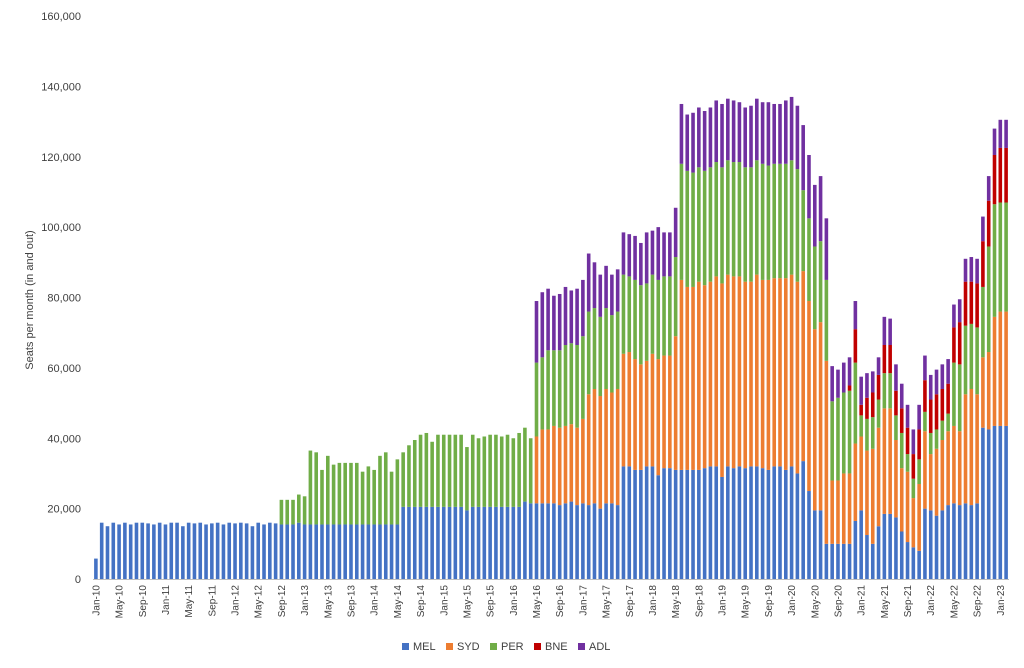 The width and height of the screenshot is (1024, 668). Describe the element at coordinates (143, 601) in the screenshot. I see `x-tick-label: Sep-10` at that location.